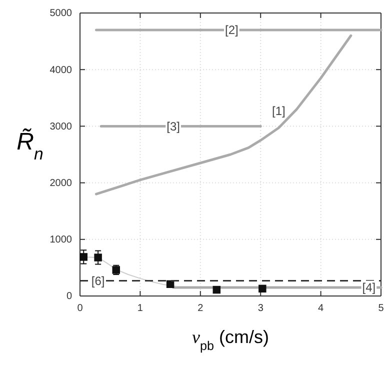 The height and width of the screenshot is (366, 386). I want to click on y-tick-label: 5000, so click(61, 14).